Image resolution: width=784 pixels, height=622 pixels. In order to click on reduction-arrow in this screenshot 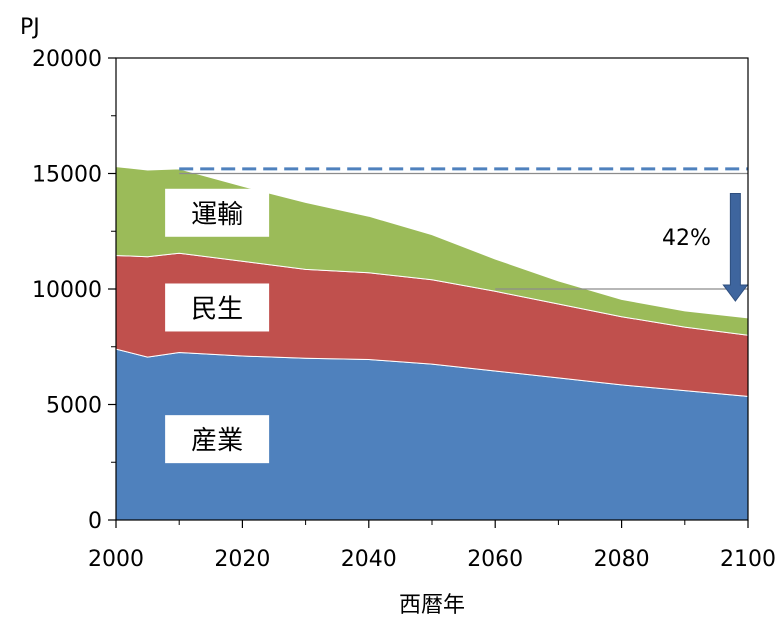, I will do `click(735, 247)`.